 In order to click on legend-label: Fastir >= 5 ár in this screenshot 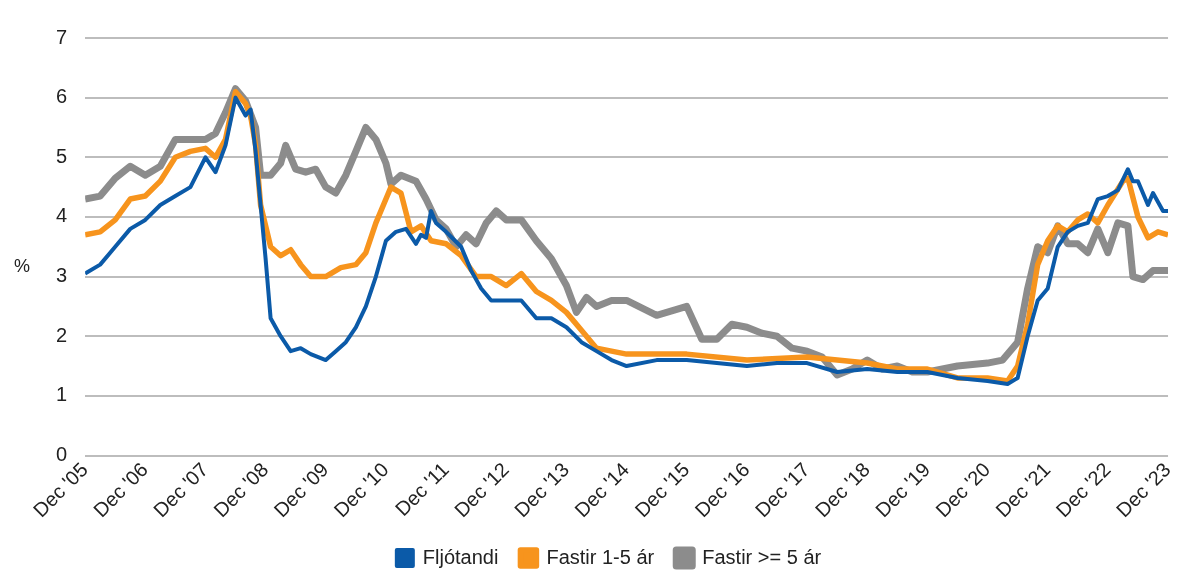, I will do `click(762, 556)`.